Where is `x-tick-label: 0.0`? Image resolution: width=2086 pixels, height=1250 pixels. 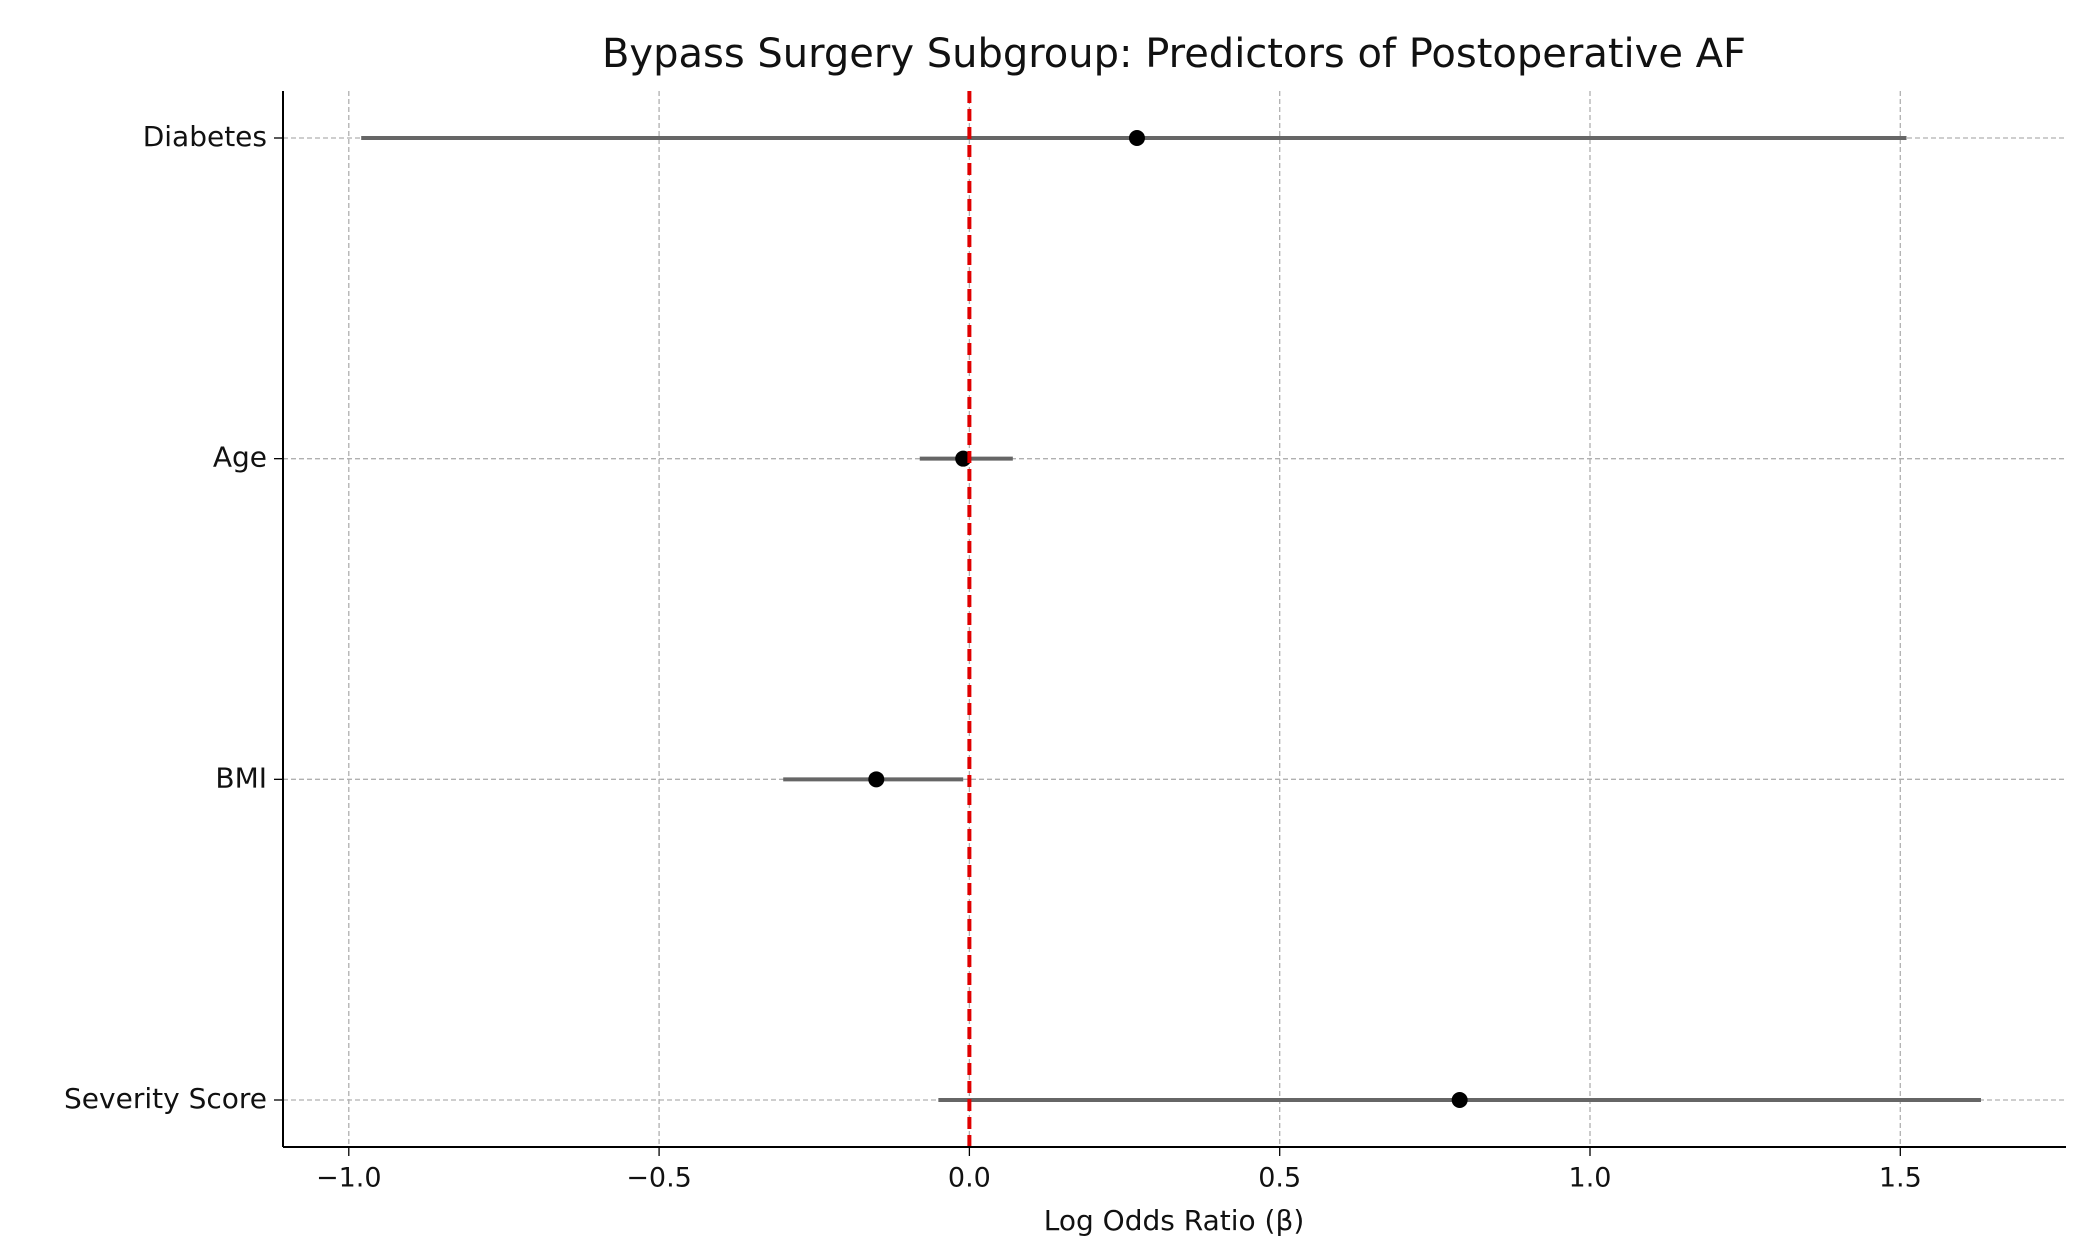 x-tick-label: 0.0 is located at coordinates (969, 1178).